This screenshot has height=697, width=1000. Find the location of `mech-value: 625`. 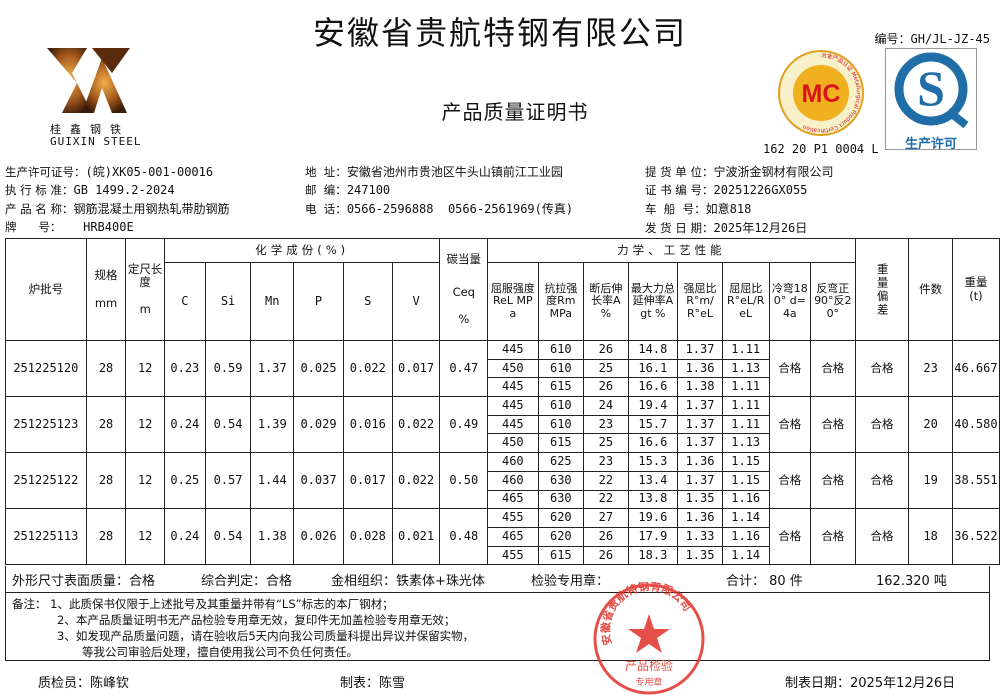

mech-value: 625 is located at coordinates (561, 462).